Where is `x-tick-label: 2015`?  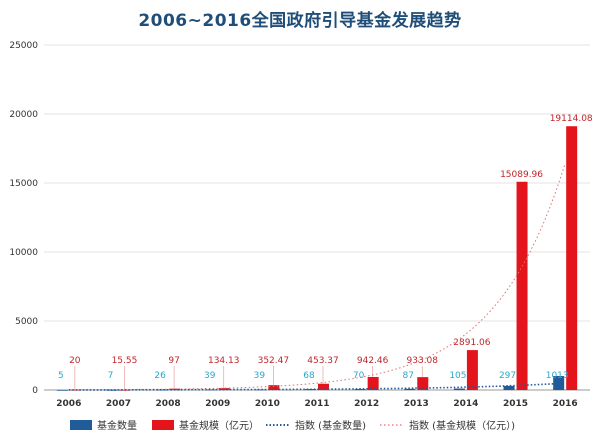
x-tick-label: 2015 is located at coordinates (515, 404).